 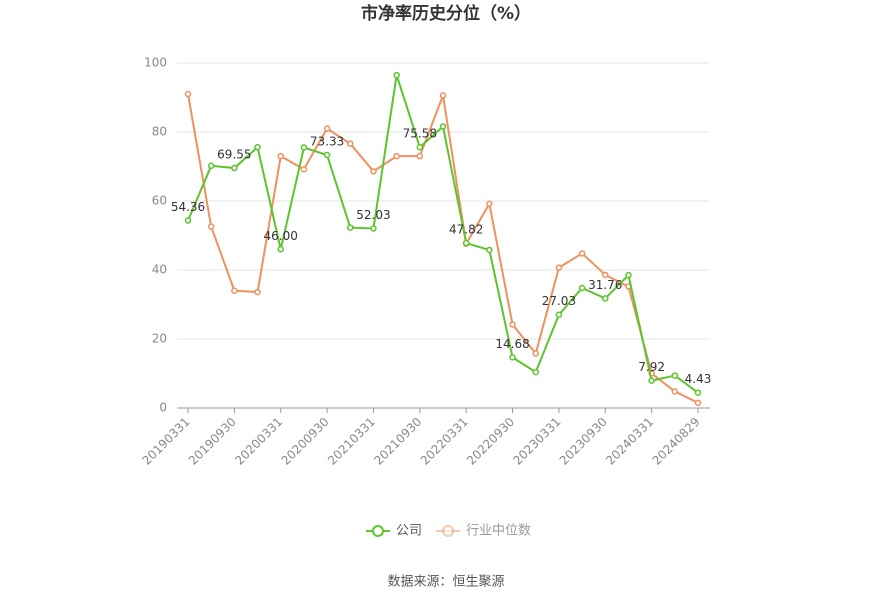 I want to click on x-tick-label: 20190930, so click(x=212, y=441).